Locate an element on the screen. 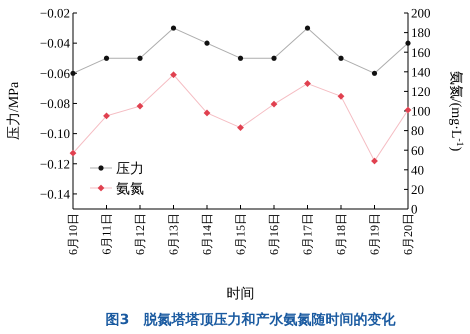 The height and width of the screenshot is (334, 470). x-tick-label: 6月20日 is located at coordinates (408, 234).